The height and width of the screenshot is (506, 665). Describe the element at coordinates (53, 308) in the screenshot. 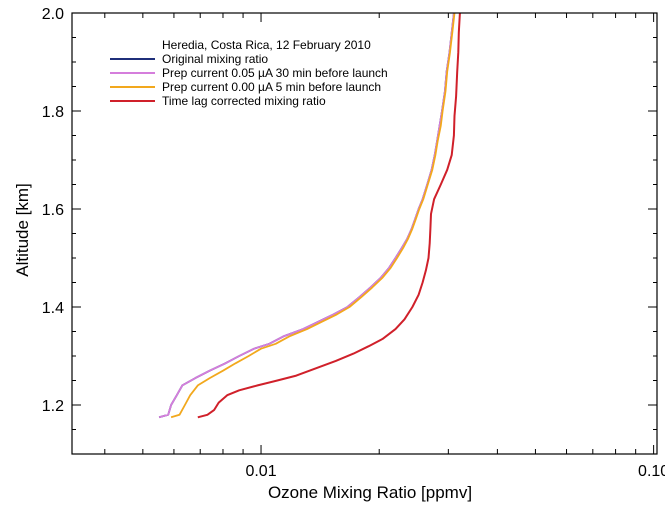

I see `y-tick-label-2: 1.4` at that location.